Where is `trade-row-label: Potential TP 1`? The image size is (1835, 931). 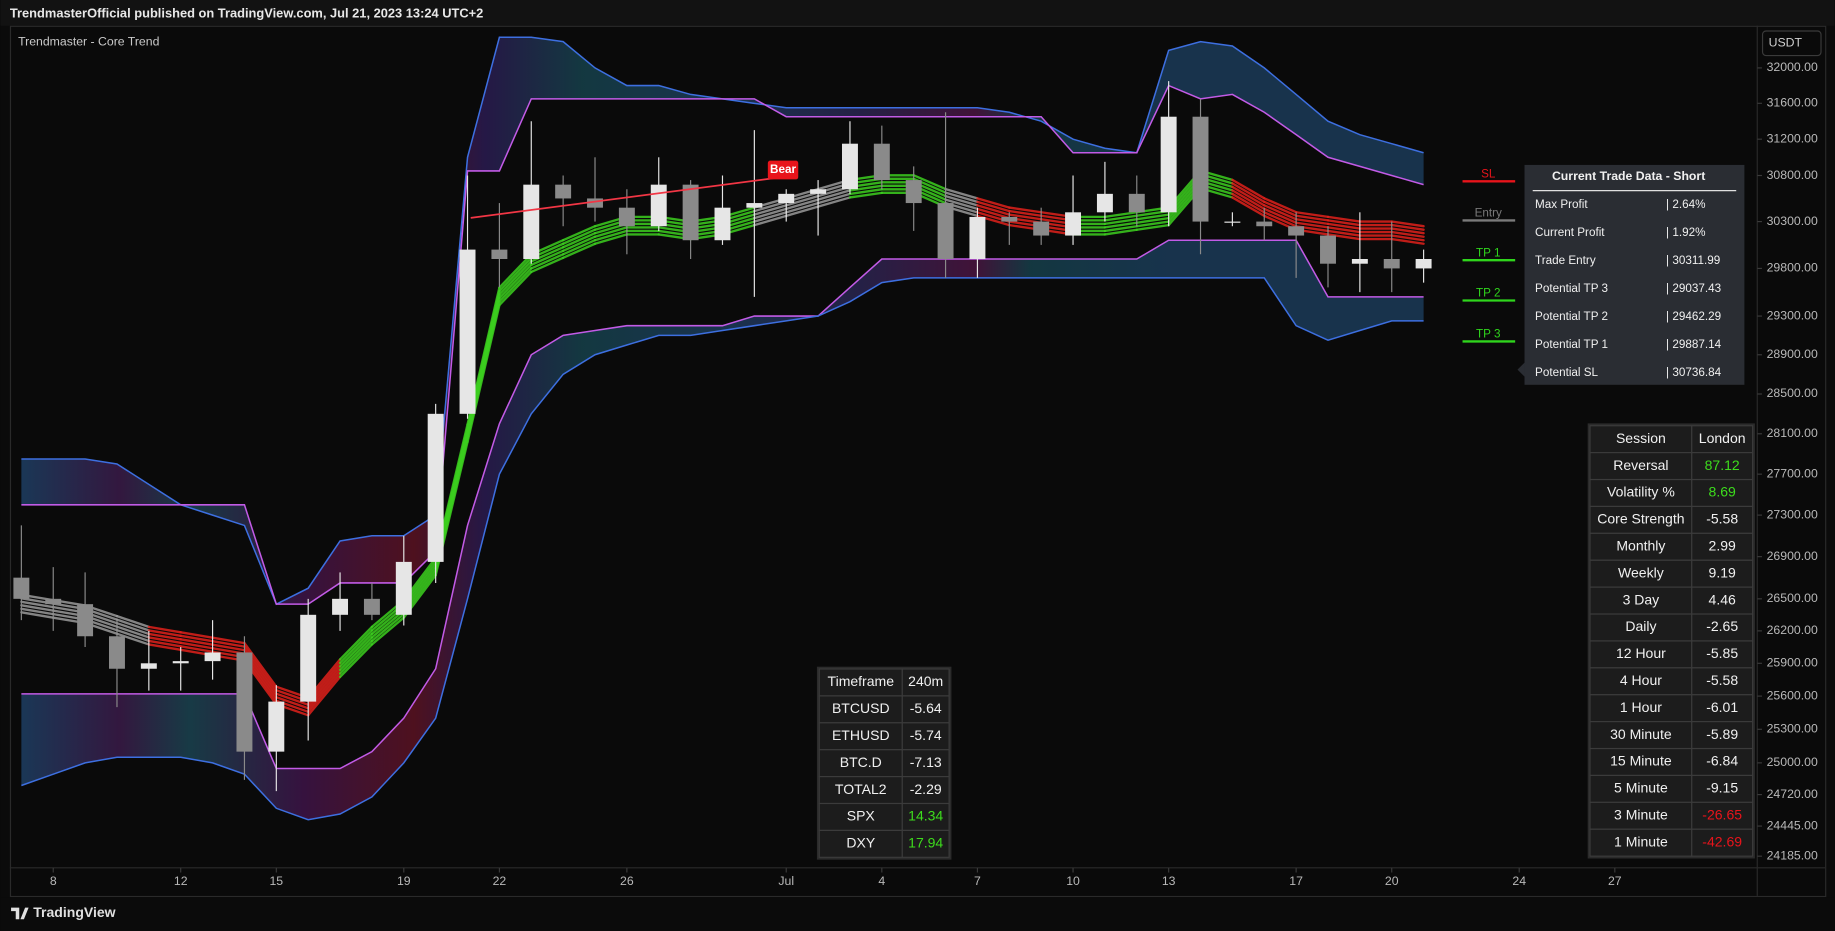 trade-row-label: Potential TP 1 is located at coordinates (1571, 344).